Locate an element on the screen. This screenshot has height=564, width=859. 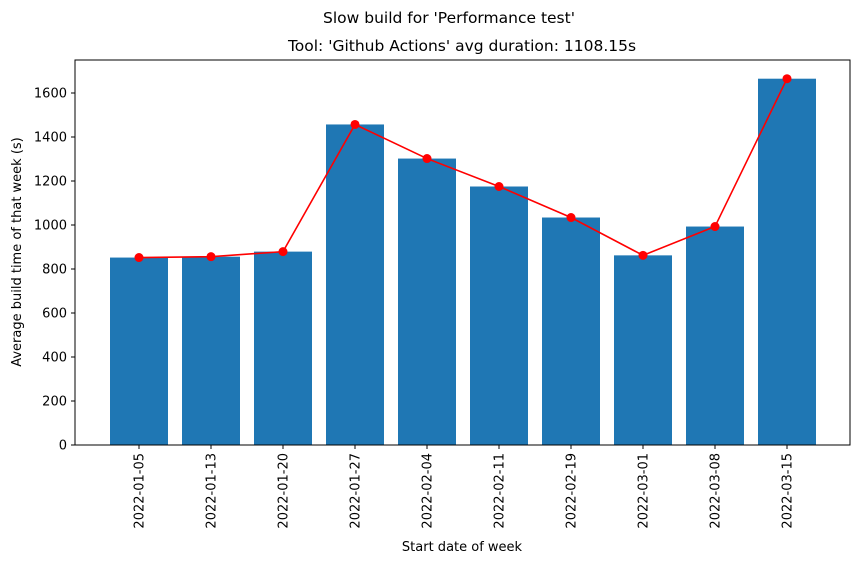
x-tick-label: 2022-01-13 is located at coordinates (212, 491).